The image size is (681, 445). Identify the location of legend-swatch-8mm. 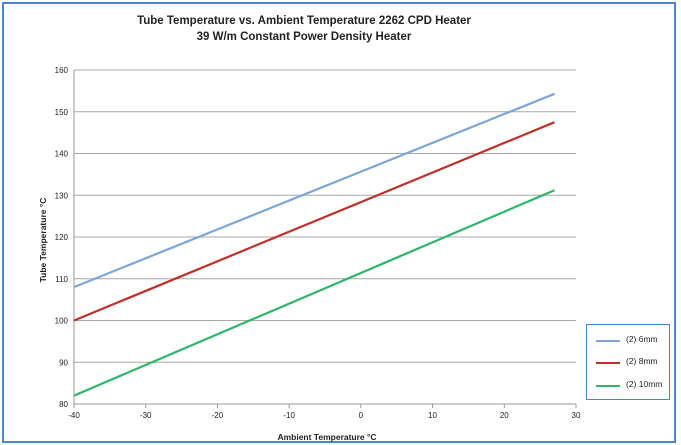
(608, 363).